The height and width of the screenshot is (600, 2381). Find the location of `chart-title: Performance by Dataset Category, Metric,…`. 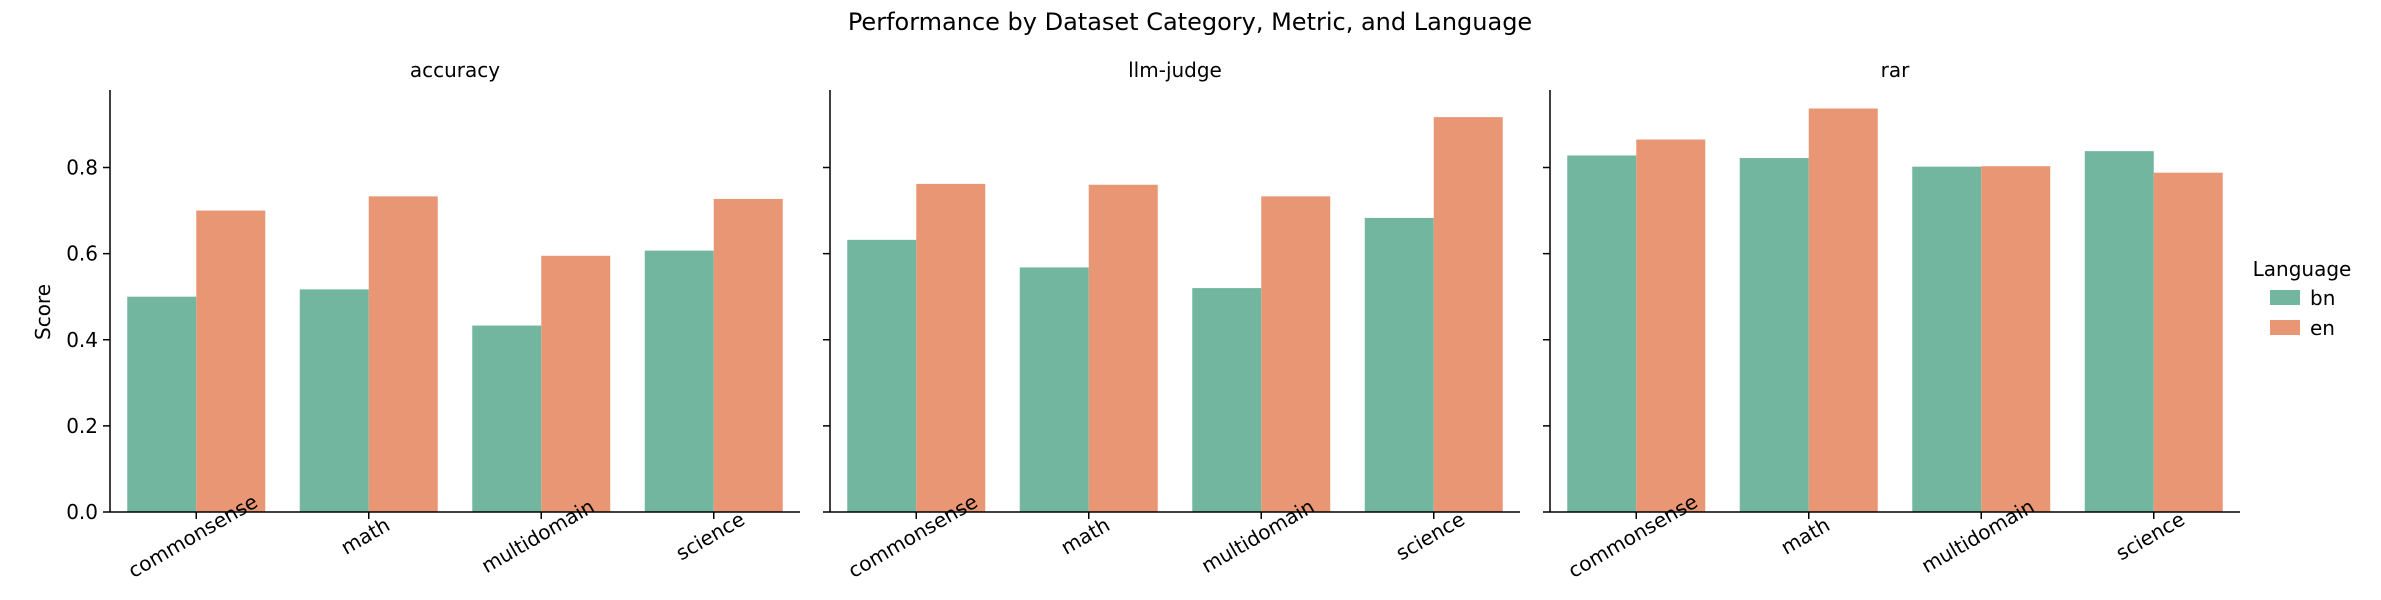

chart-title: Performance by Dataset Category, Metric,… is located at coordinates (1190, 22).